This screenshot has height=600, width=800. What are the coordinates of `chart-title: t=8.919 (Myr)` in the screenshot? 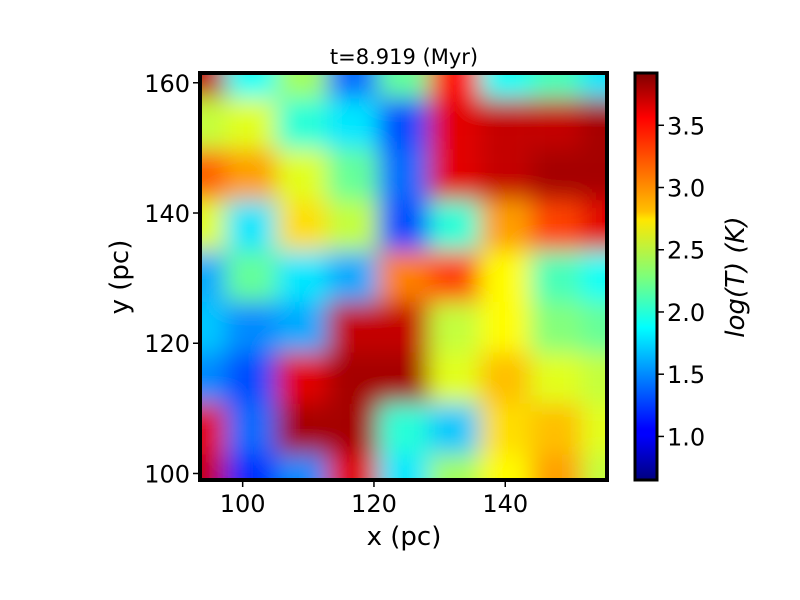 It's located at (404, 57).